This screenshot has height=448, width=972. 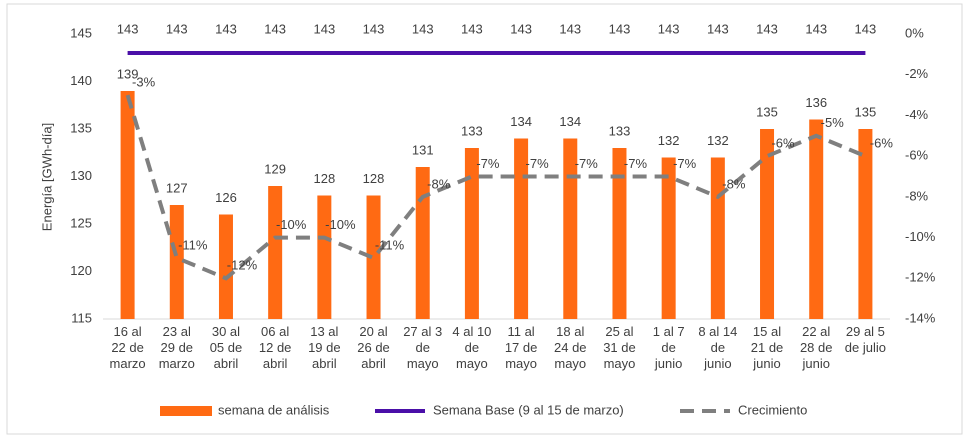 I want to click on y-tick-label: 135, so click(x=81, y=127).